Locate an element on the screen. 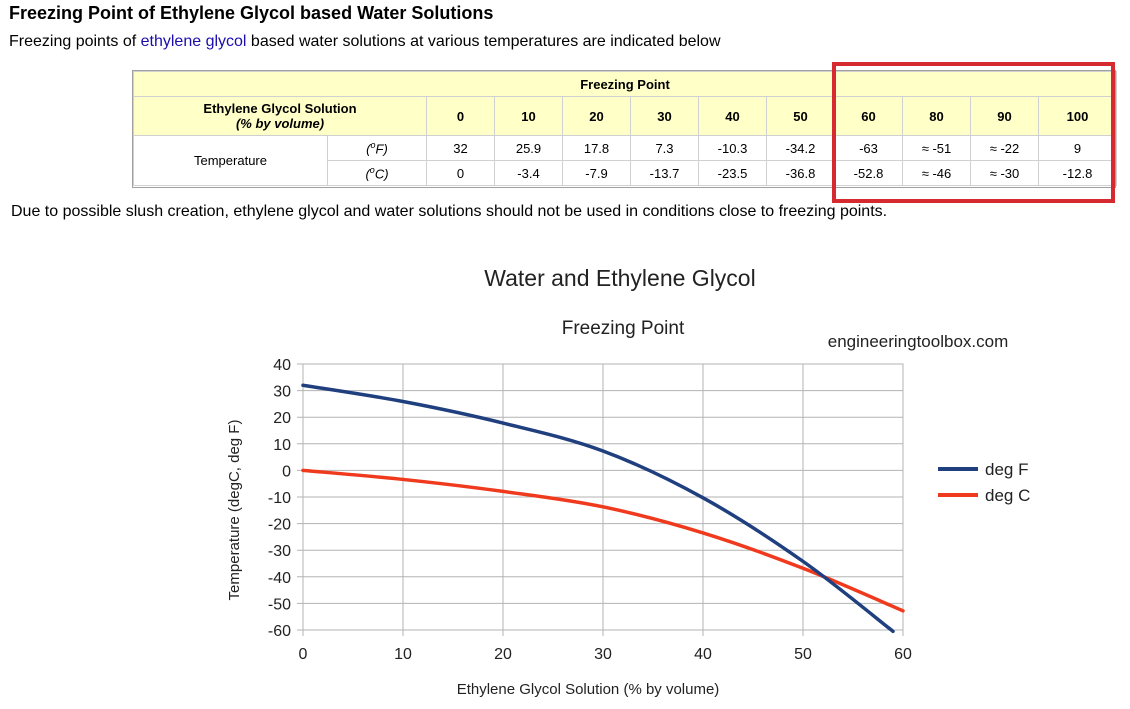  chart-watermark: engineeringtoolbox.com is located at coordinates (918, 341).